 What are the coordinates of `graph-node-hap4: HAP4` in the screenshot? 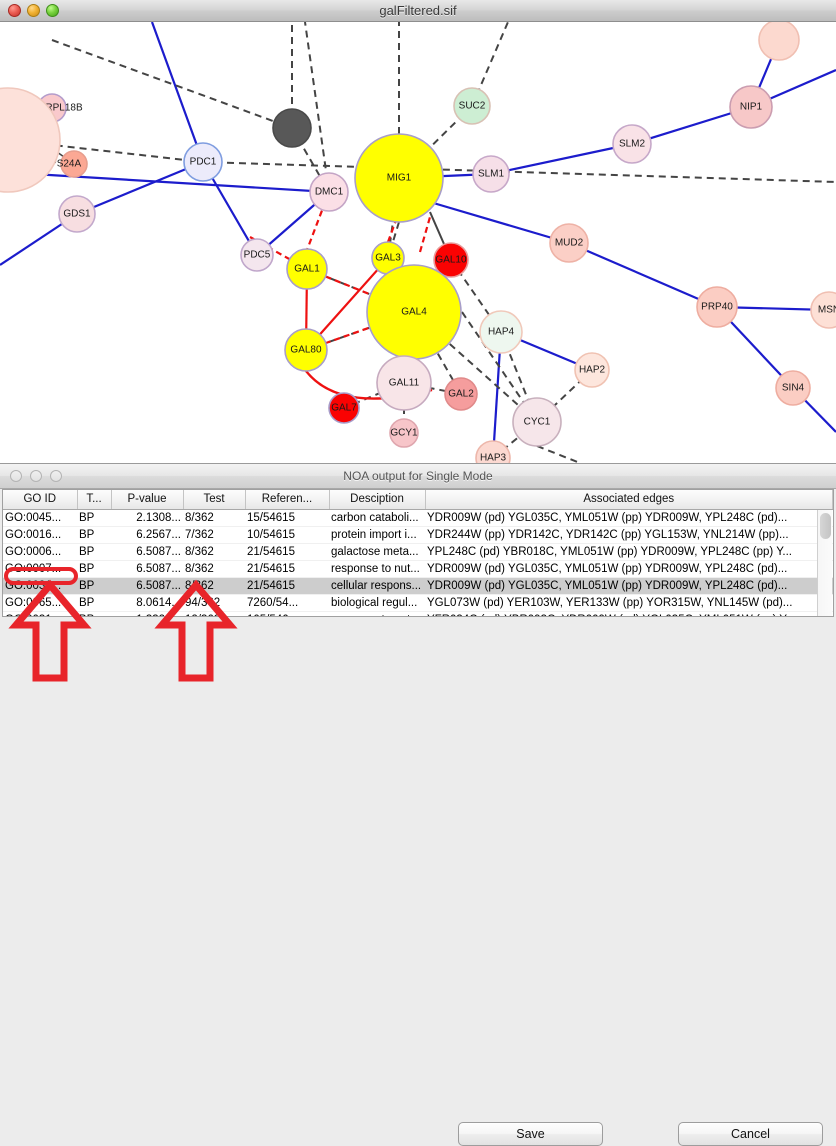 It's located at (501, 332).